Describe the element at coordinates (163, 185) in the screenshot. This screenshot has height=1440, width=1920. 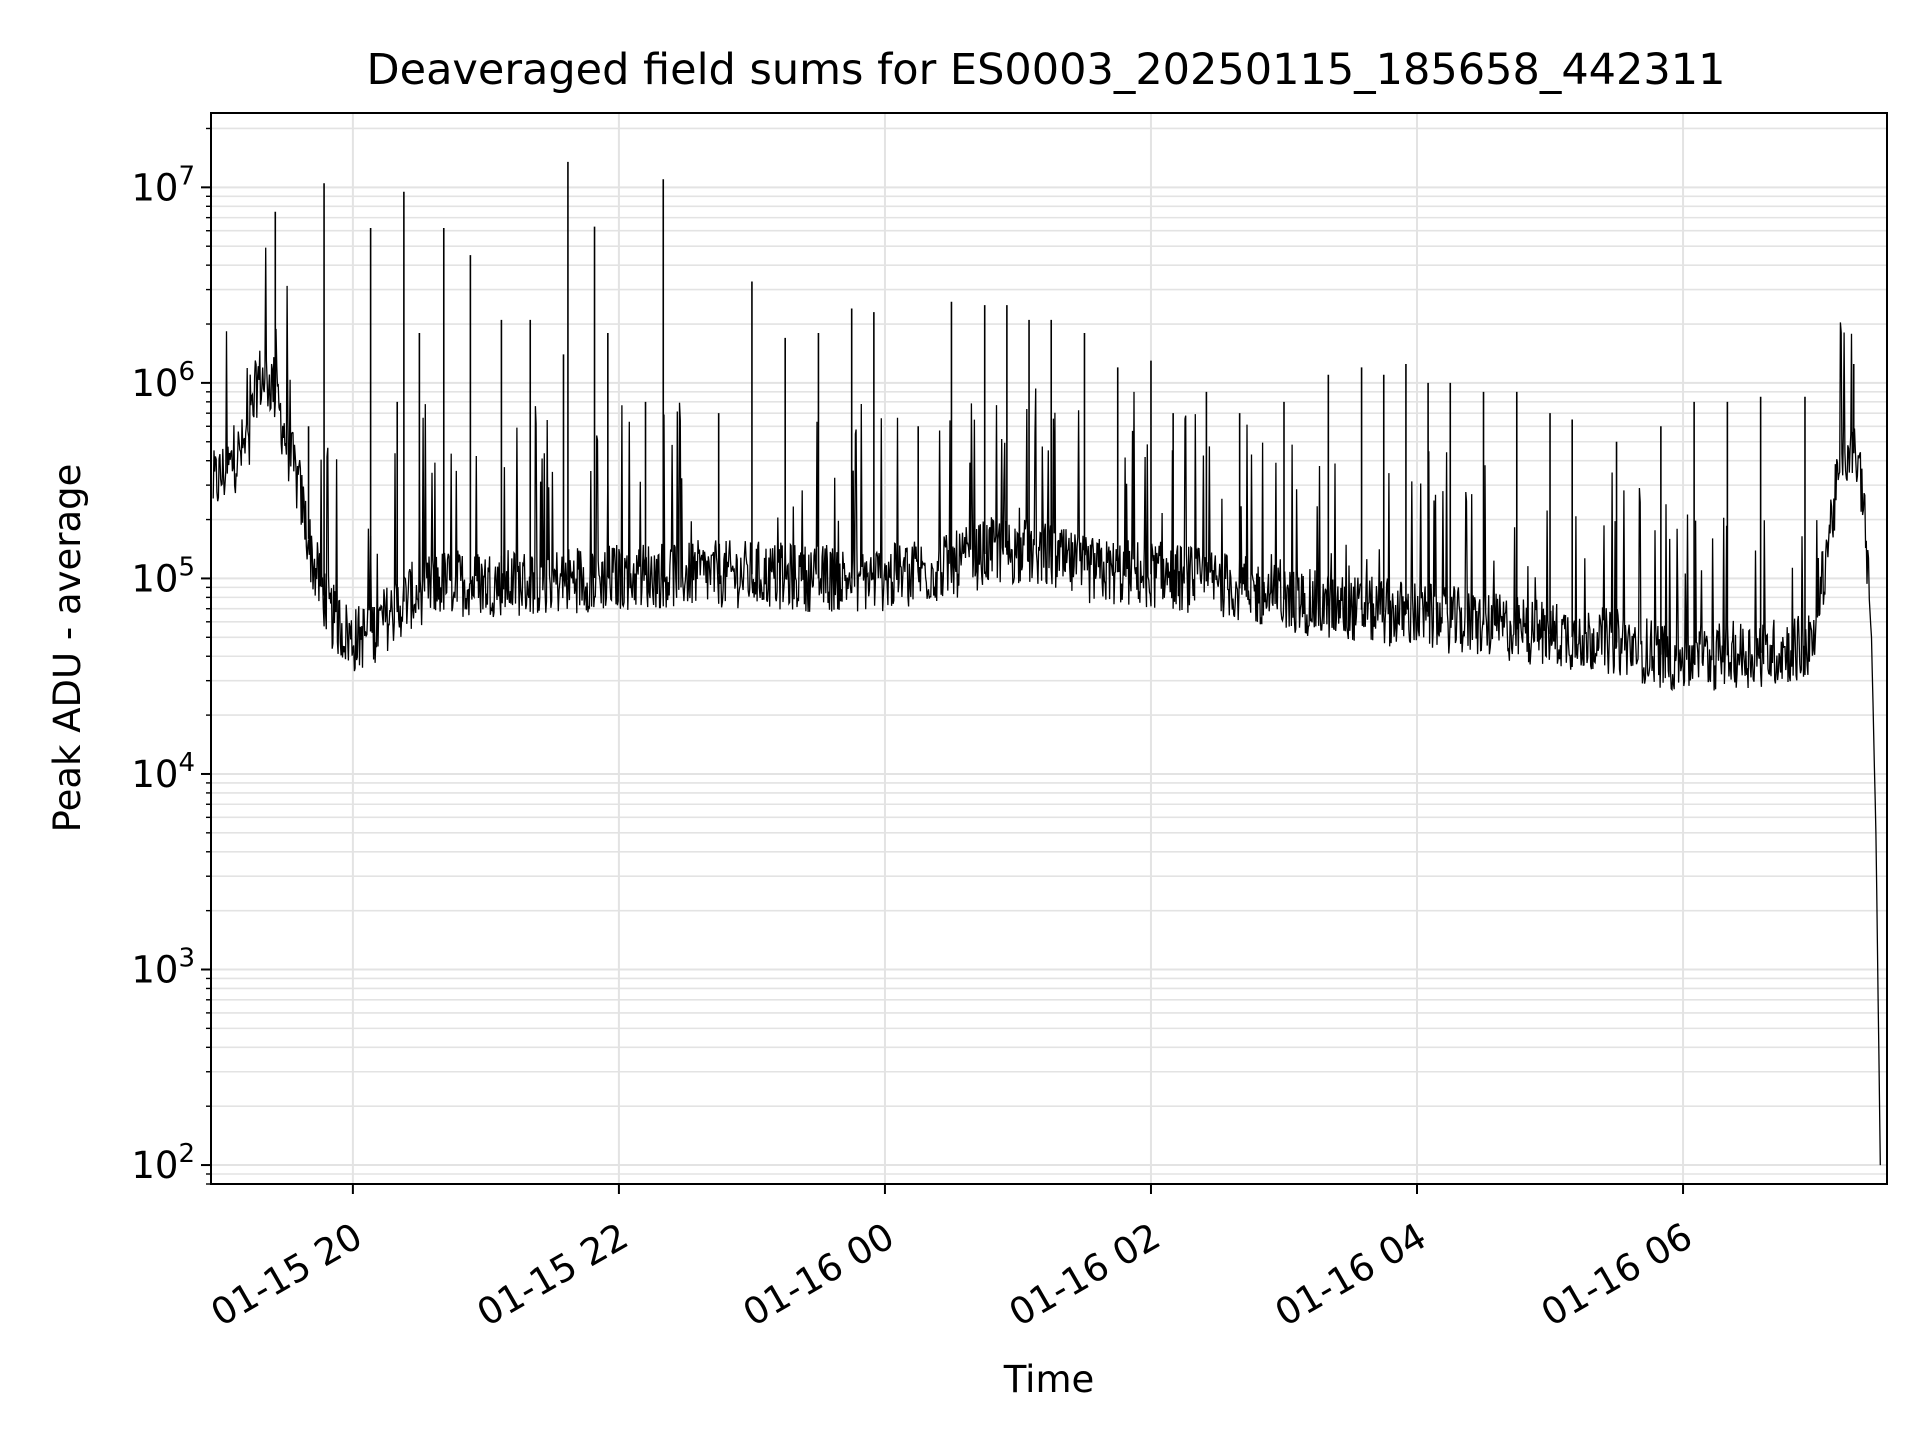
I see `y-tick-label: 107` at that location.